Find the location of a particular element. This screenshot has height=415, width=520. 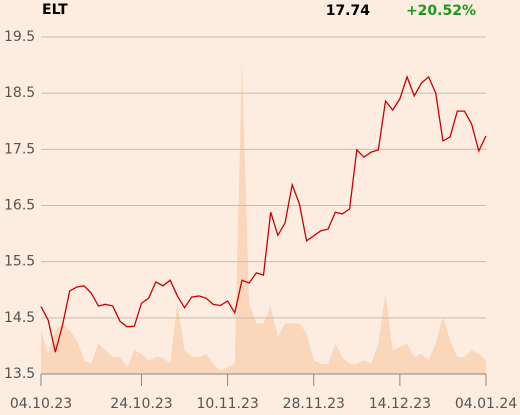

ticker: ELT is located at coordinates (55, 10).